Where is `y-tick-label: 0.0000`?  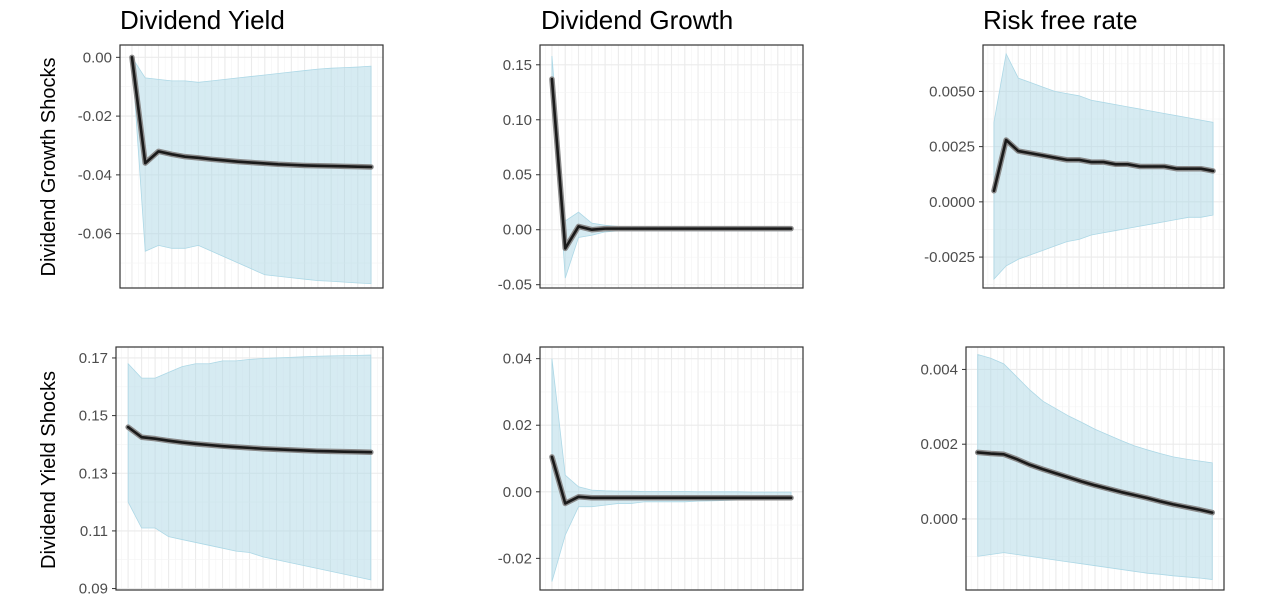
y-tick-label: 0.0000 is located at coordinates (952, 202).